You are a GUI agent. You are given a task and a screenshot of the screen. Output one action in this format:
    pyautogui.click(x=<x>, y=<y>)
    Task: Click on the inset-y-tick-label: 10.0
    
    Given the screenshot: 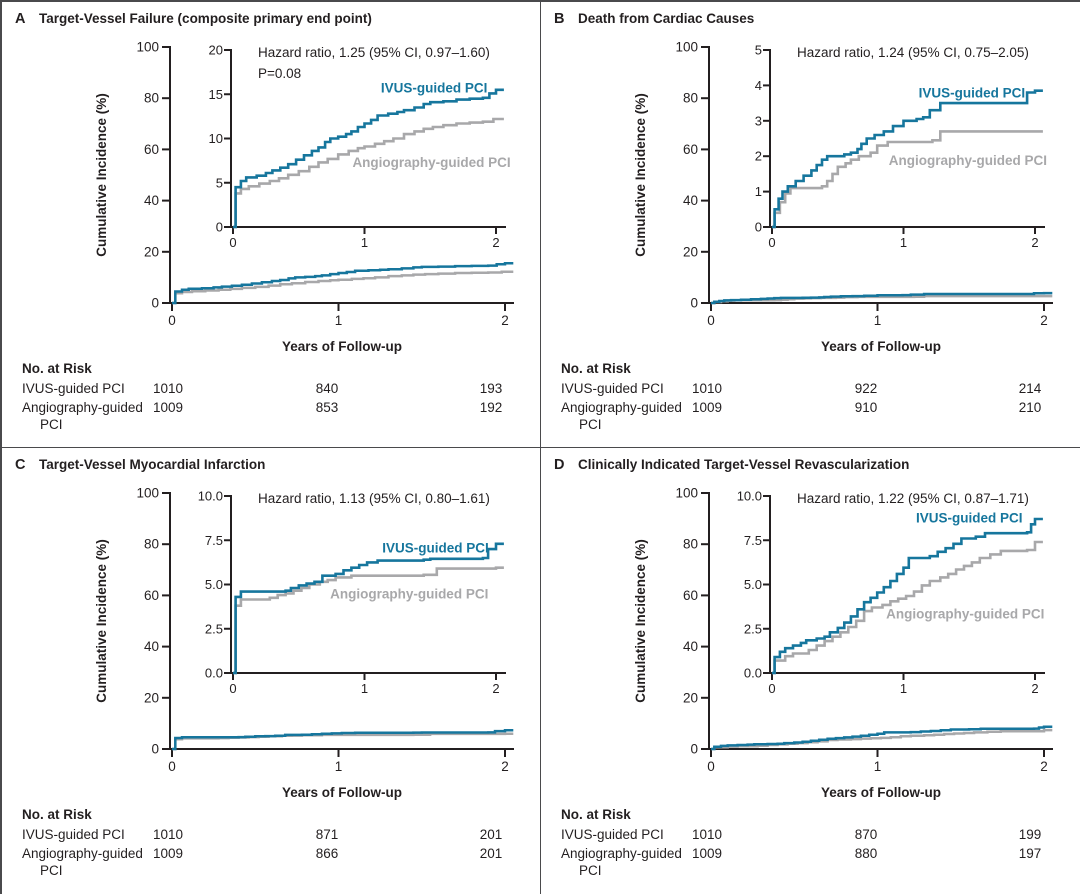 What is the action you would take?
    pyautogui.click(x=749, y=496)
    